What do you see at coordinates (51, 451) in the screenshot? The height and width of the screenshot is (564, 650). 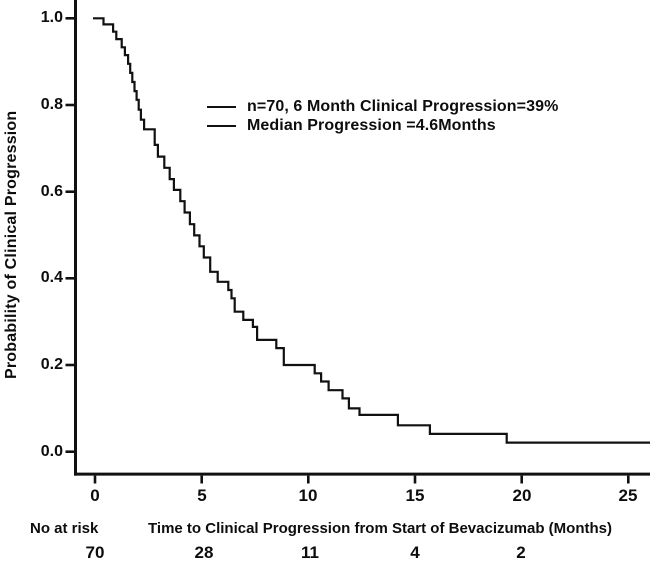 I see `y-tick-label: 0.0` at bounding box center [51, 451].